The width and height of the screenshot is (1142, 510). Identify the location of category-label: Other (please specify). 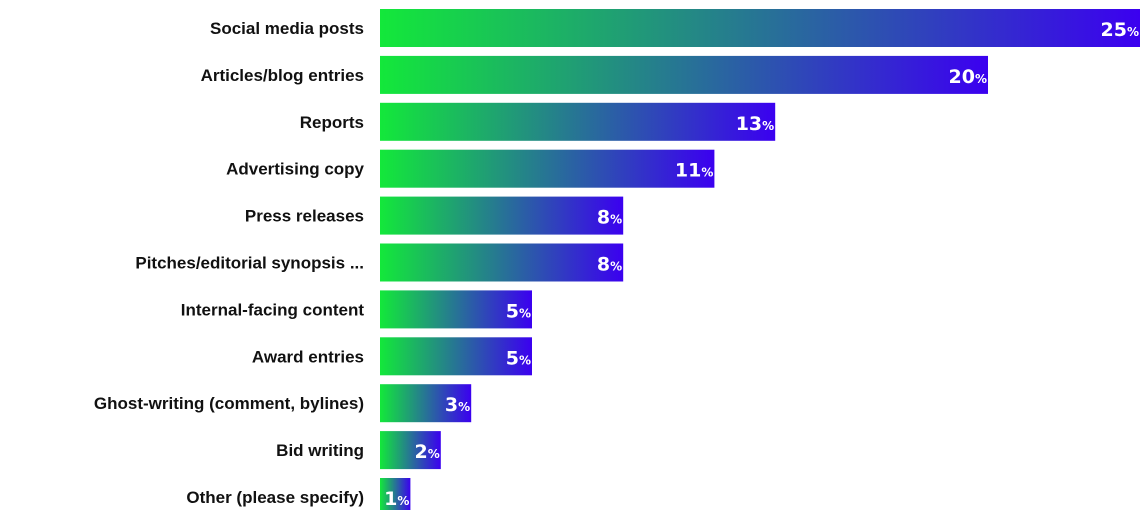
(275, 497).